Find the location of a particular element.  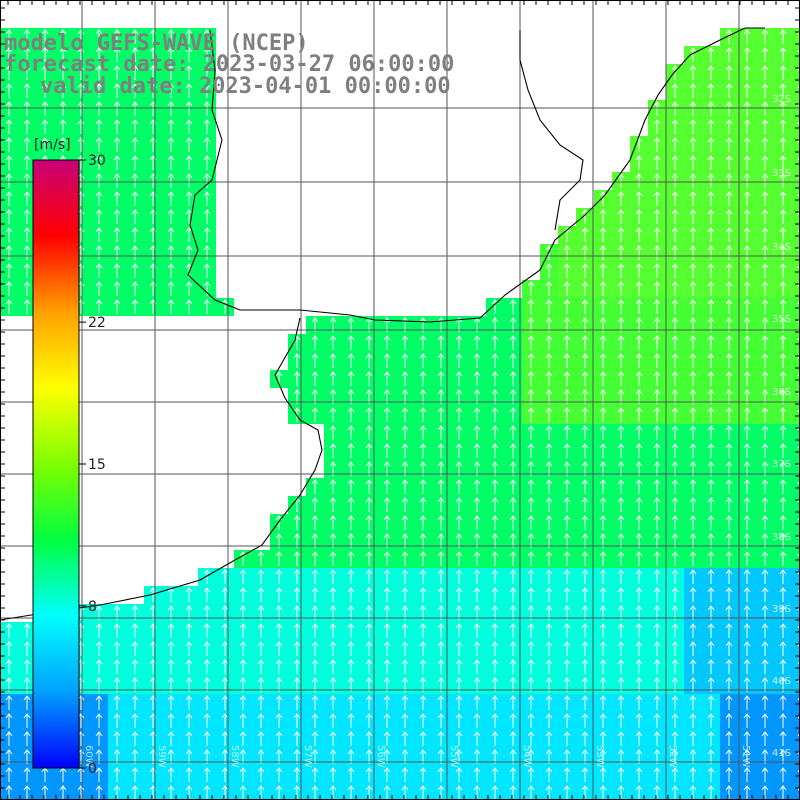

lat-label: 38S is located at coordinates (781, 537).